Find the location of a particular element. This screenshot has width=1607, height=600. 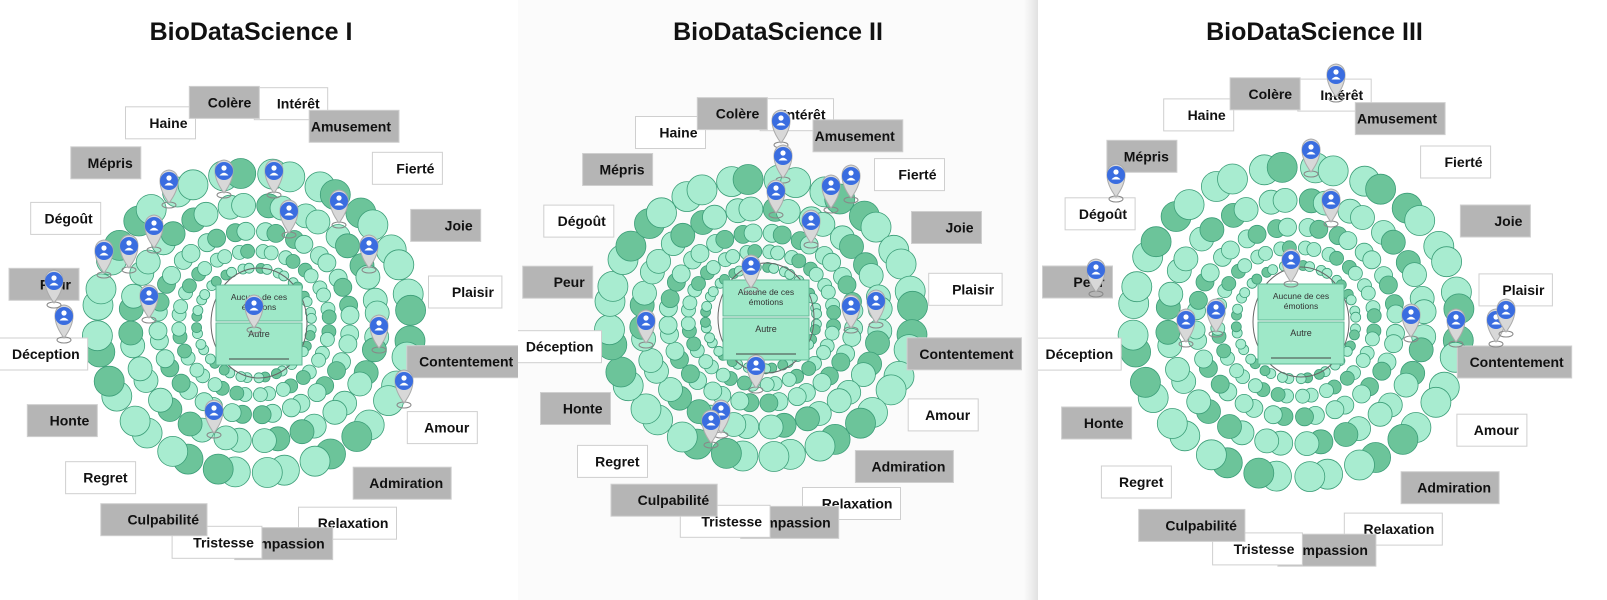

emotion-label-text: Compassion is located at coordinates (1326, 550).